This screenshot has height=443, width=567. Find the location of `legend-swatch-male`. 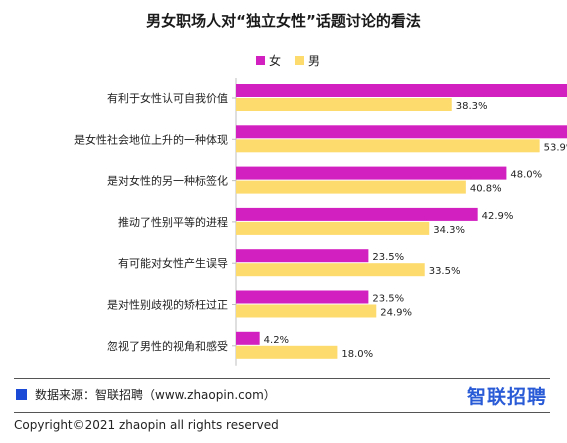

legend-swatch-male is located at coordinates (300, 60).